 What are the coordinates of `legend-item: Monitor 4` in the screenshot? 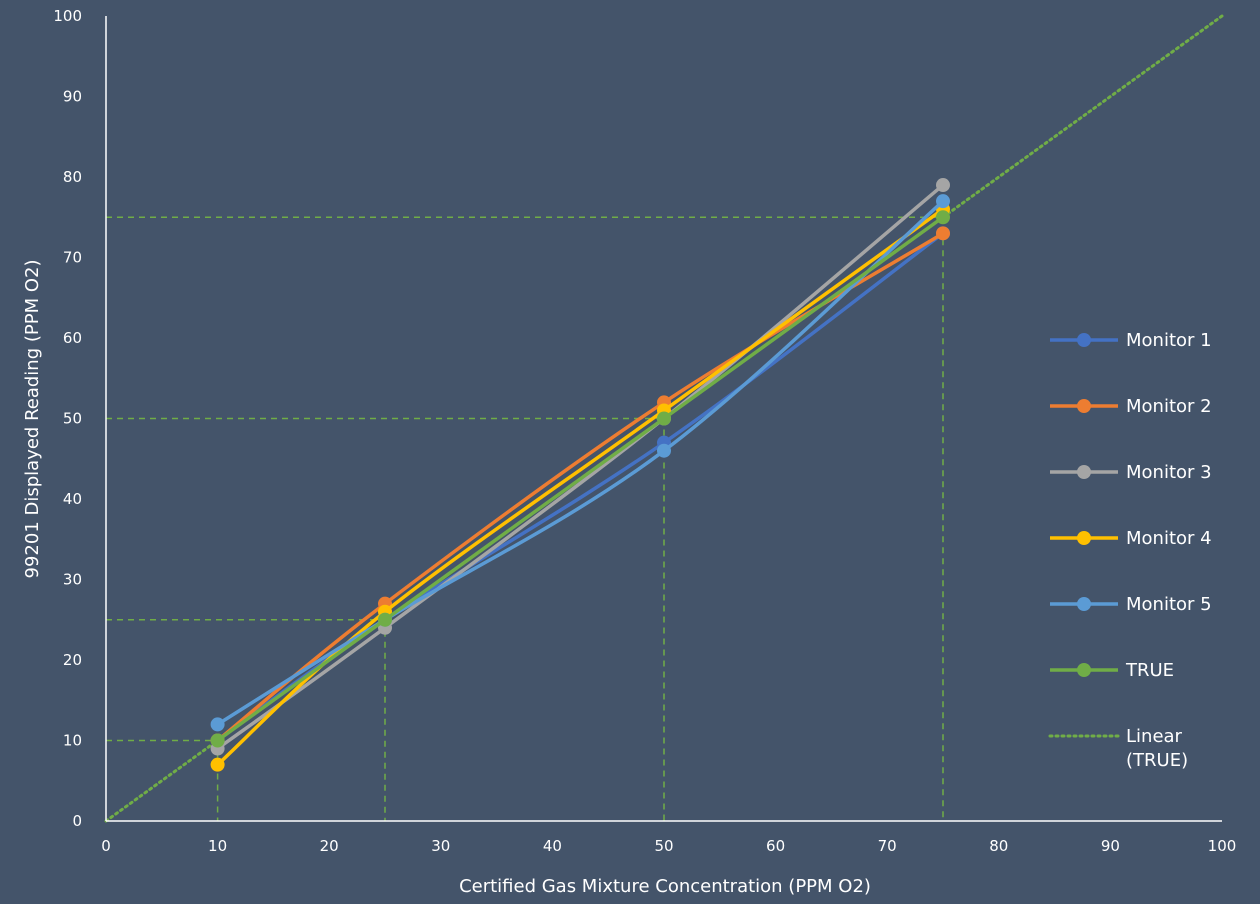 It's located at (1131, 538).